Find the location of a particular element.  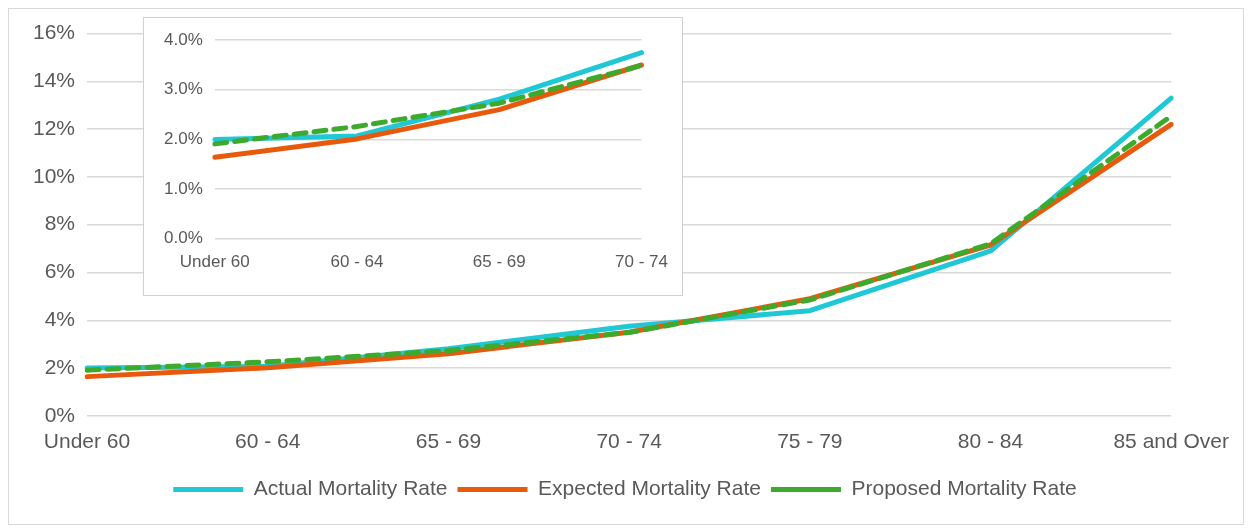

y-tick-label: 4.0% is located at coordinates (183, 39).